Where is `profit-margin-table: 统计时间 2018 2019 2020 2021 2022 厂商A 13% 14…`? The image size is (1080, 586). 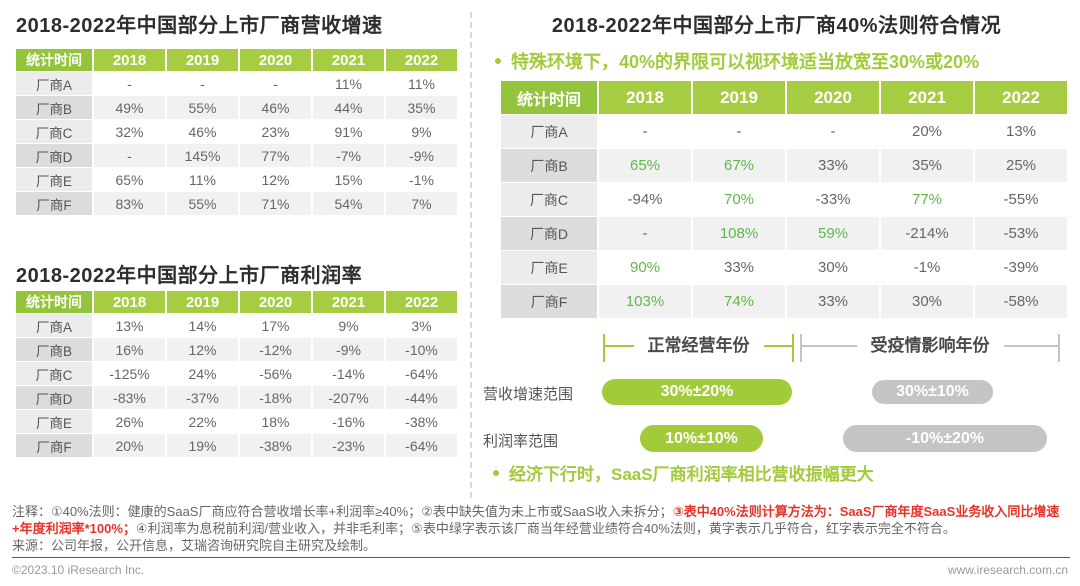 profit-margin-table: 统计时间 2018 2019 2020 2021 2022 厂商A 13% 14… is located at coordinates (236, 374).